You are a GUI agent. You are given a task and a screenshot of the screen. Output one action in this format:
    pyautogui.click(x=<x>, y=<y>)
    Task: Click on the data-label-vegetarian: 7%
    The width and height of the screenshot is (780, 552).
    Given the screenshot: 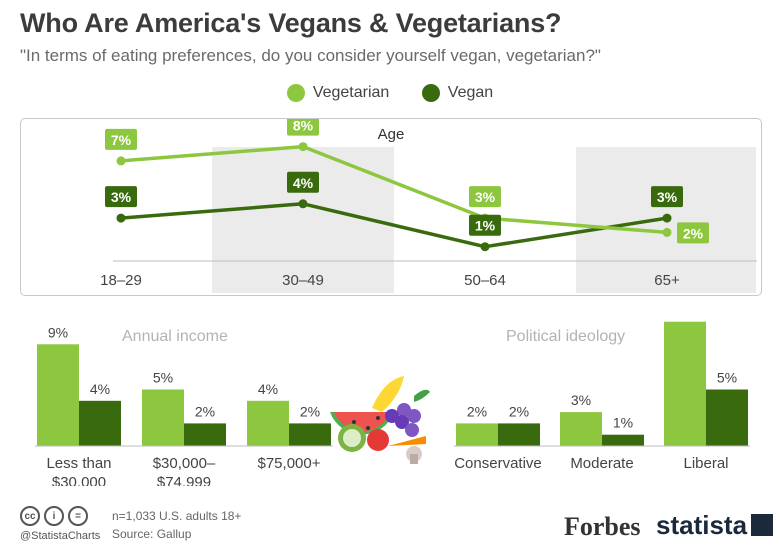 What is the action you would take?
    pyautogui.click(x=121, y=140)
    